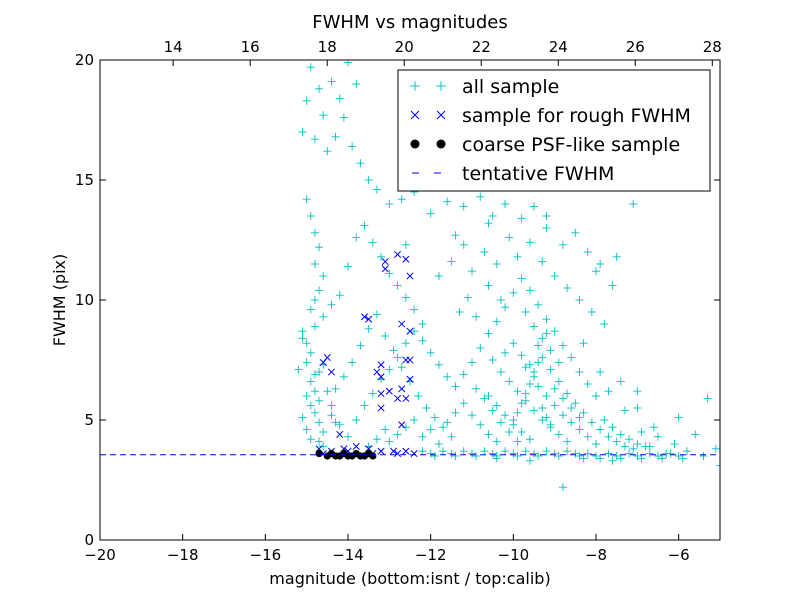  Describe the element at coordinates (596, 555) in the screenshot. I see `x-tick-label: −8` at that location.